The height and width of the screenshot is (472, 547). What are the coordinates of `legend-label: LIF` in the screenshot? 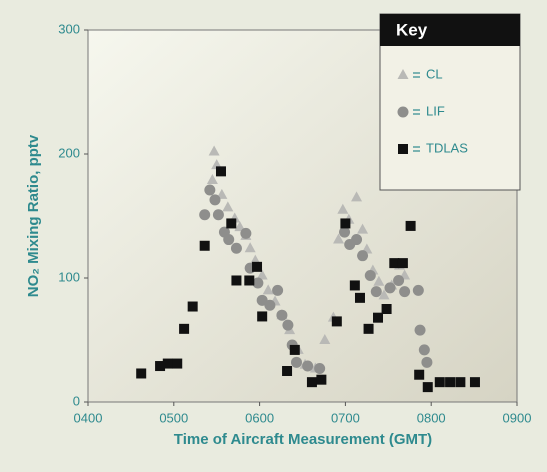 It's located at (435, 110).